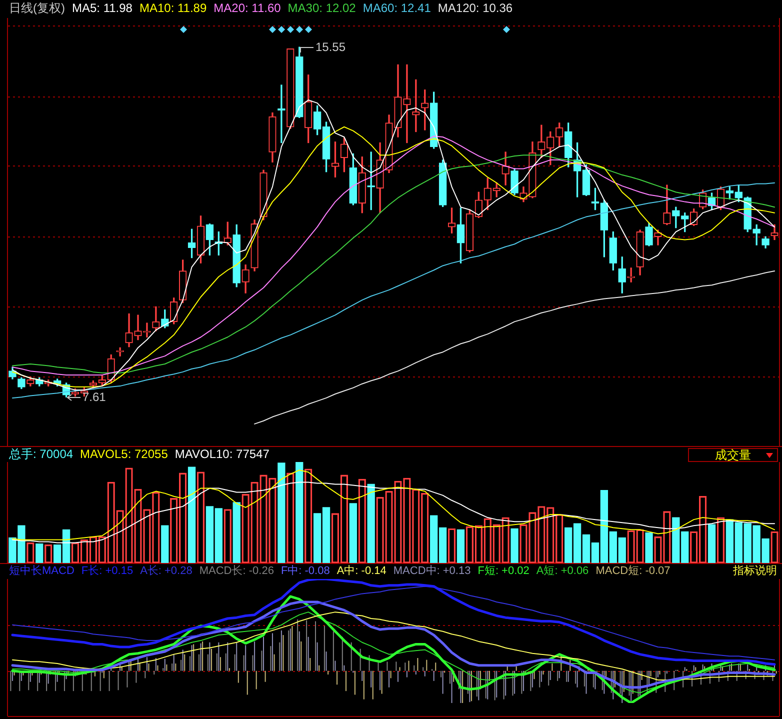  I want to click on text: MACD短: -0.07, so click(633, 571).